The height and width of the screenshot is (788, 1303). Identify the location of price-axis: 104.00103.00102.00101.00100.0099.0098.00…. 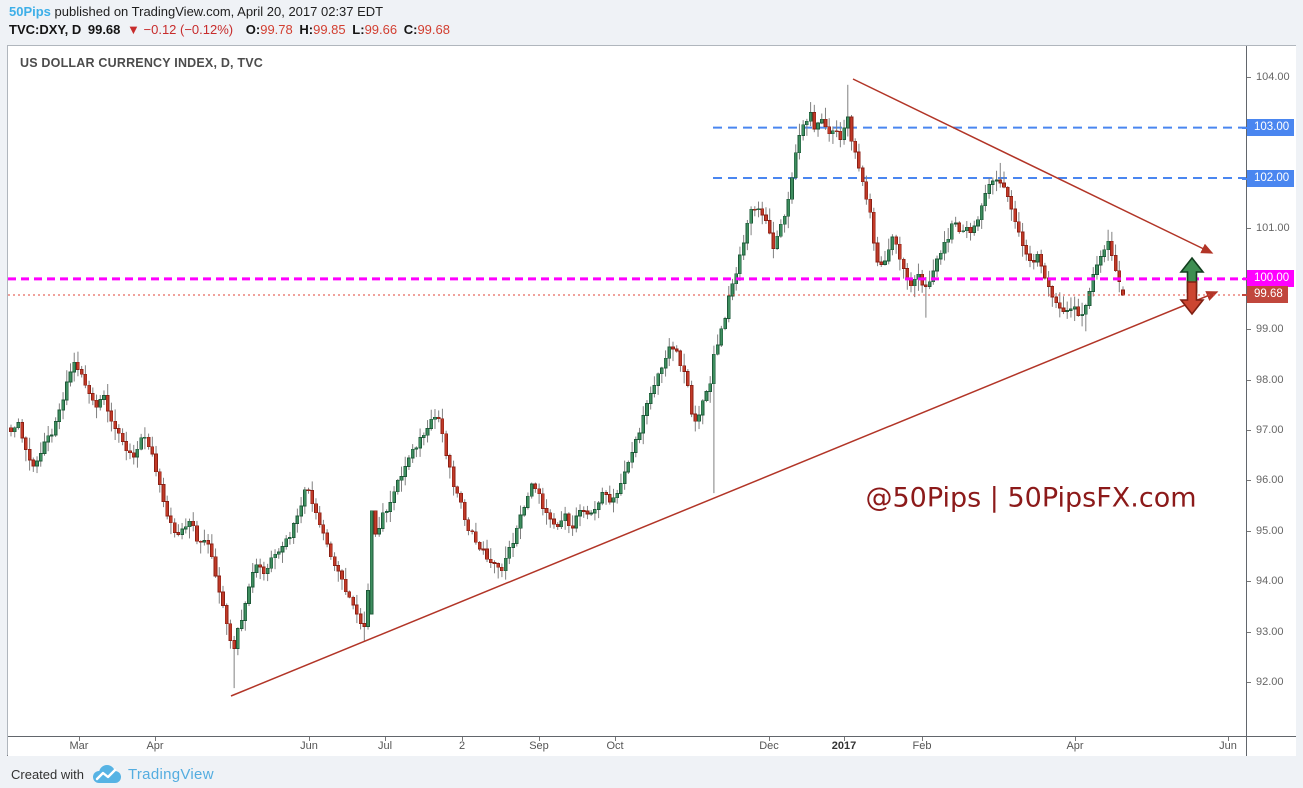
(1269, 391).